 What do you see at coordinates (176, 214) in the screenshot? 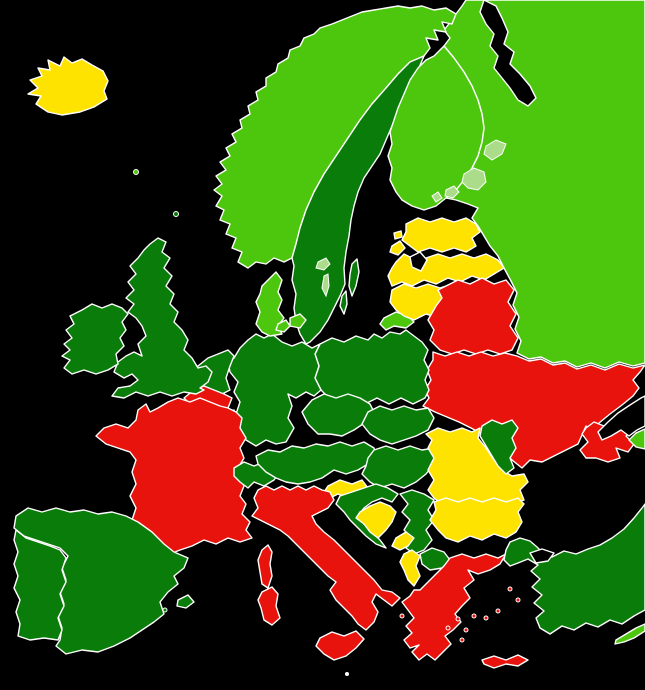
I see `island-shetland` at bounding box center [176, 214].